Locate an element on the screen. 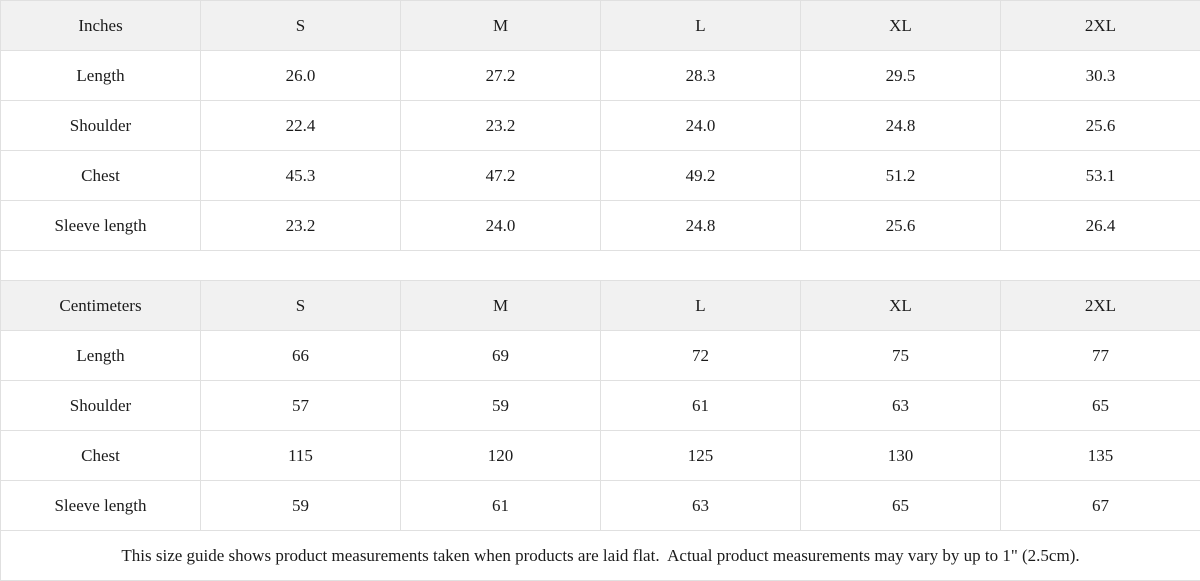 The image size is (1200, 581). value-cell: 53.1 is located at coordinates (1100, 176).